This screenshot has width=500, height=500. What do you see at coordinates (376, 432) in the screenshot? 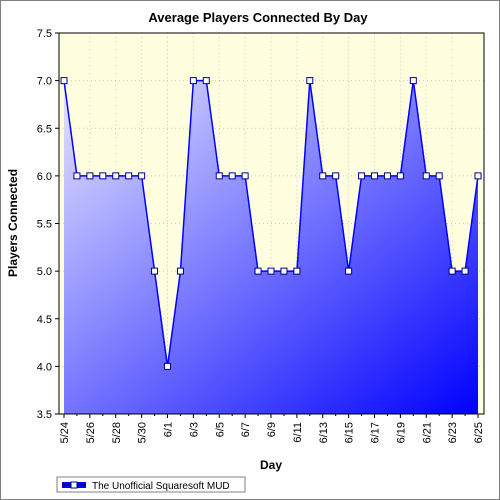
I see `x-tick-label: 6/17` at bounding box center [376, 432].